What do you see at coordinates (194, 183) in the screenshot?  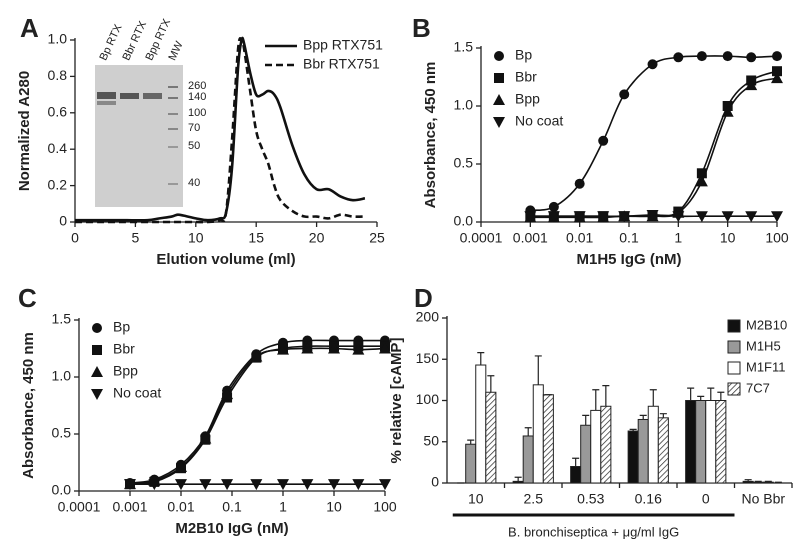 I see `gel-marker-label: 40` at bounding box center [194, 183].